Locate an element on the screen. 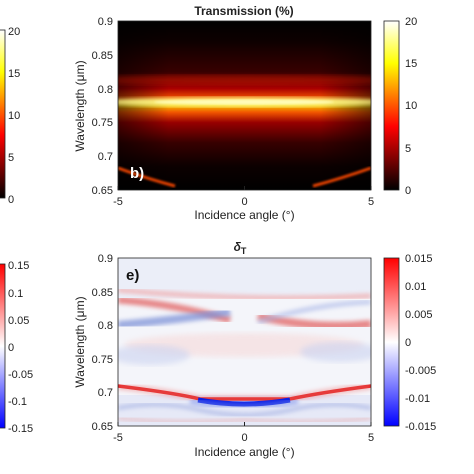 The width and height of the screenshot is (474, 474). panel-e-x-tick: -5 is located at coordinates (118, 438).